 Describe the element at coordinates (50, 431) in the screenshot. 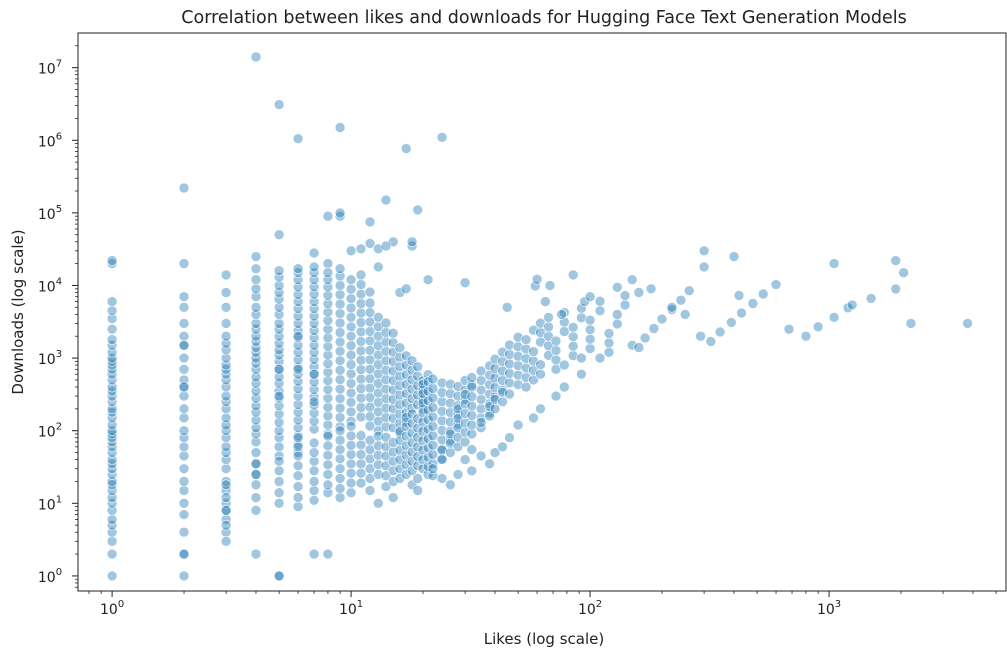

I see `y-tick-label: 10²` at that location.